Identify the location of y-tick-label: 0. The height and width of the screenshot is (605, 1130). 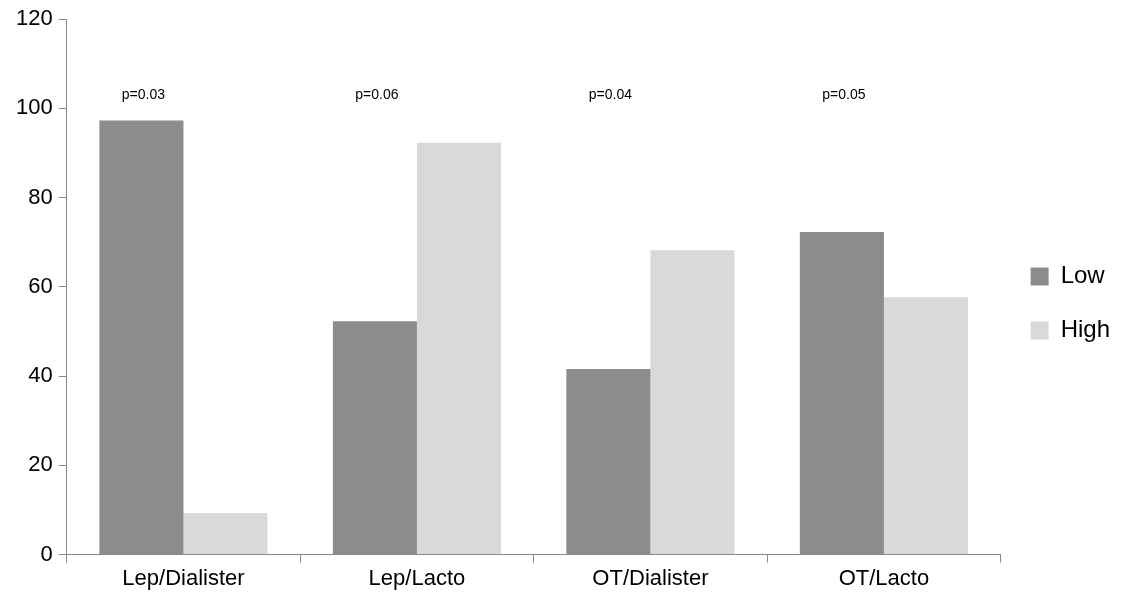
(46, 553).